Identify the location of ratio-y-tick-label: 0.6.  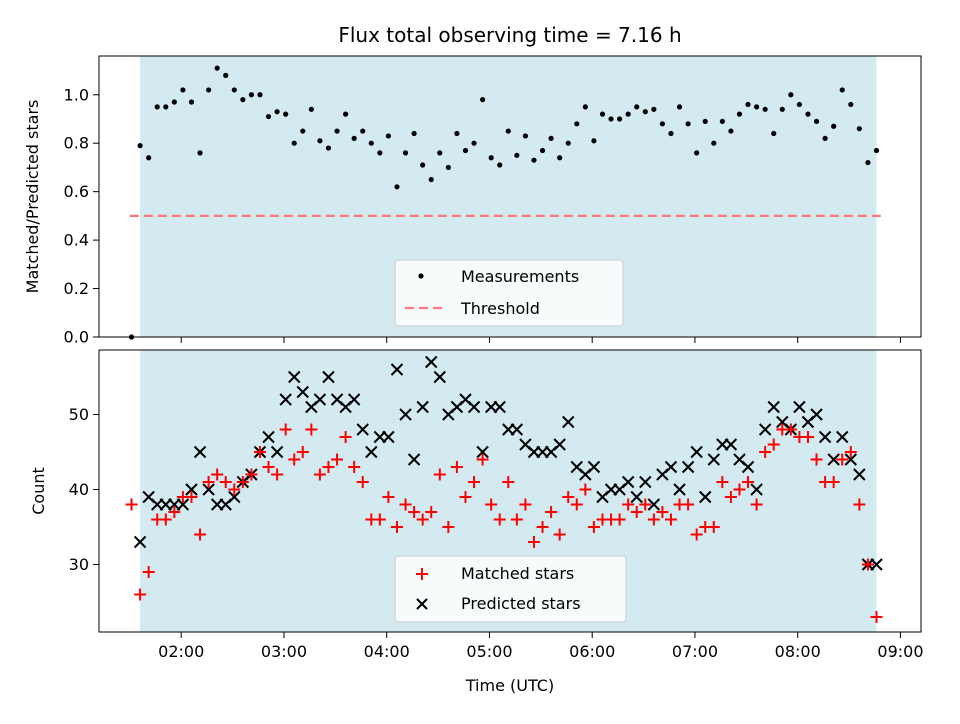
(76, 191).